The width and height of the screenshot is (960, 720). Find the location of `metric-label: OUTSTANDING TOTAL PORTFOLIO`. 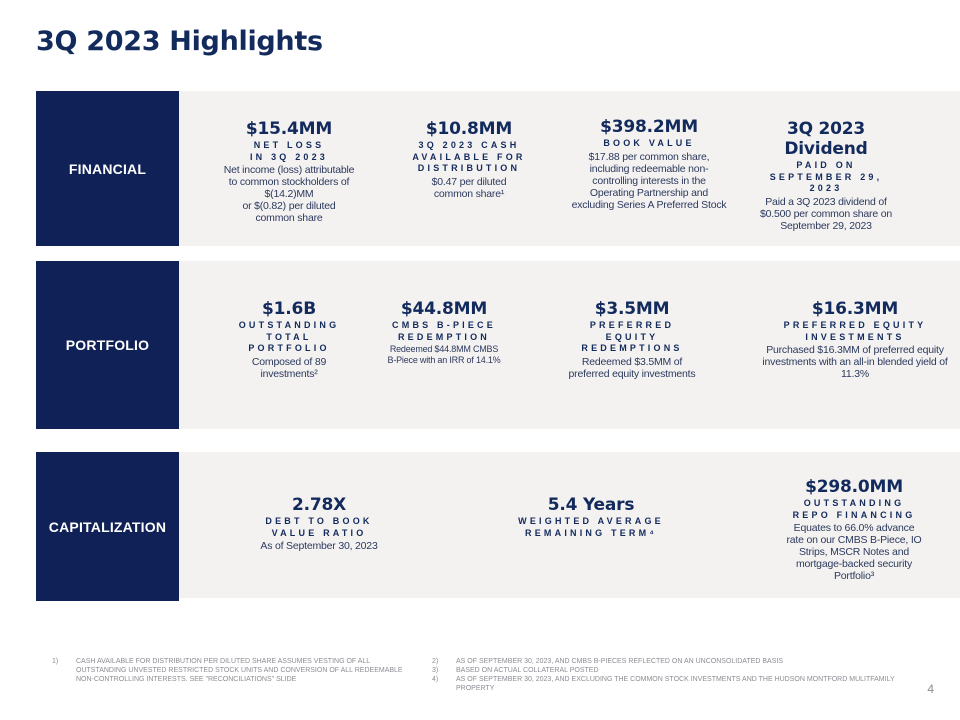

metric-label: OUTSTANDING TOTAL PORTFOLIO is located at coordinates (289, 336).